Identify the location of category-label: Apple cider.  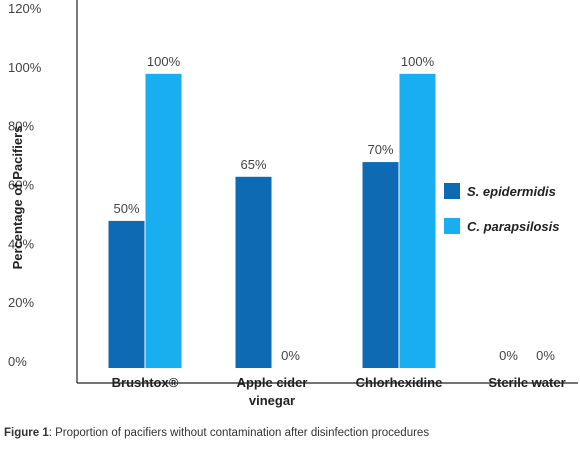
(272, 382).